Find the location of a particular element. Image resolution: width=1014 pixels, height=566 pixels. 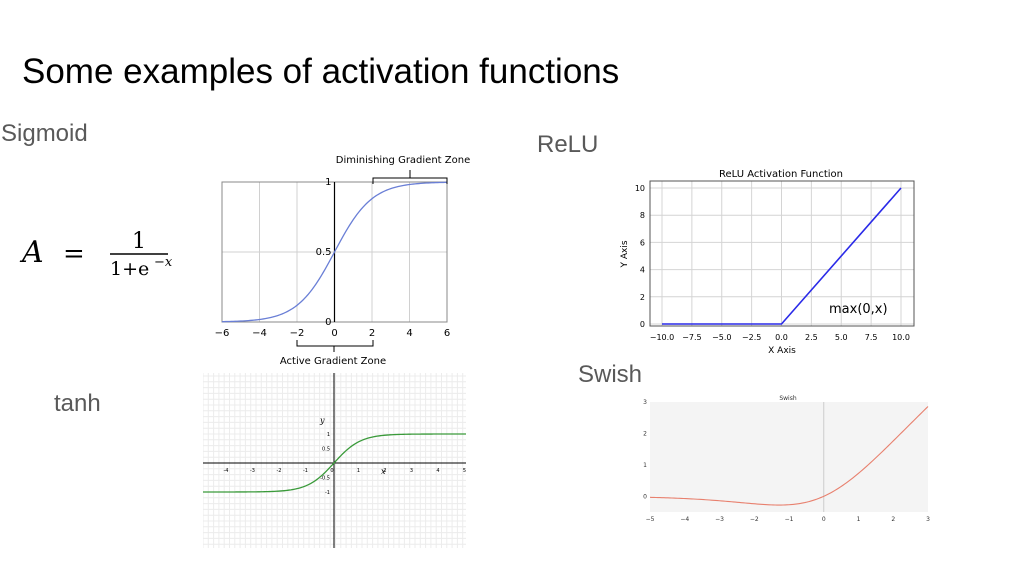

swish-xtick-label: 0 is located at coordinates (824, 519).